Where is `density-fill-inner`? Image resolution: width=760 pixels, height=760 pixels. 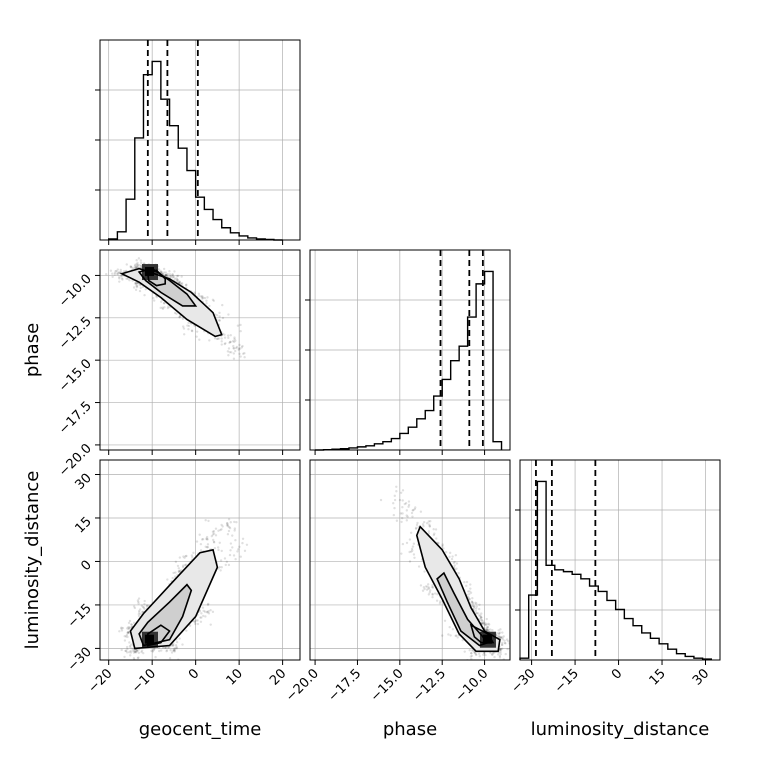
density-fill-inner is located at coordinates (462, 609).